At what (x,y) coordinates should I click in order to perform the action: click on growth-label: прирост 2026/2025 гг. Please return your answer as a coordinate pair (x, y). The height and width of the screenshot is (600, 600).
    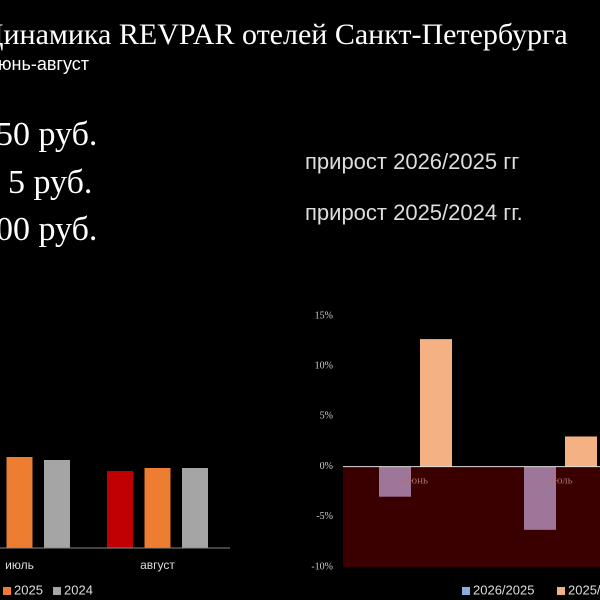
    Looking at the image, I should click on (412, 161).